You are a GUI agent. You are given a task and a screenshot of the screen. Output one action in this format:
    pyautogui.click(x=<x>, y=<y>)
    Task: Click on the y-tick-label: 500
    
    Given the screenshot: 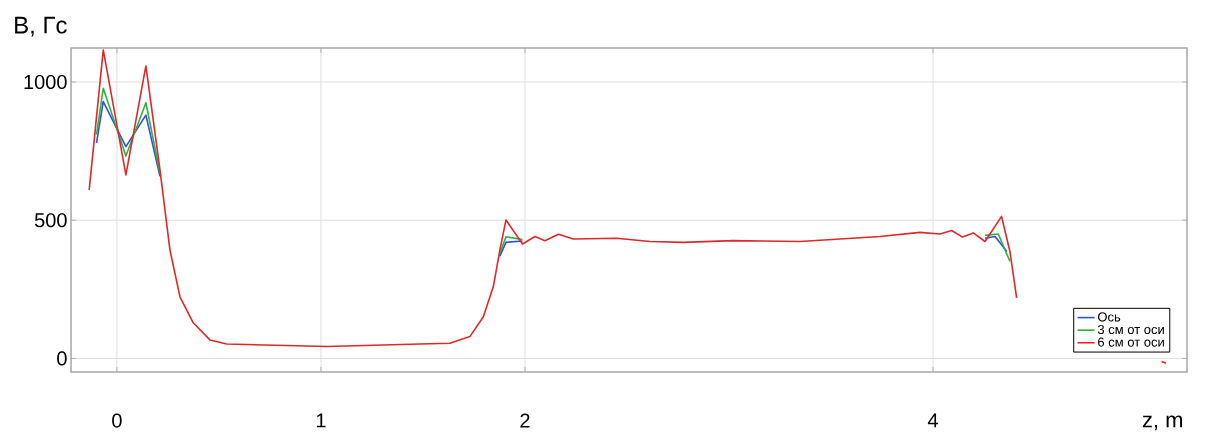 What is the action you would take?
    pyautogui.click(x=50, y=220)
    